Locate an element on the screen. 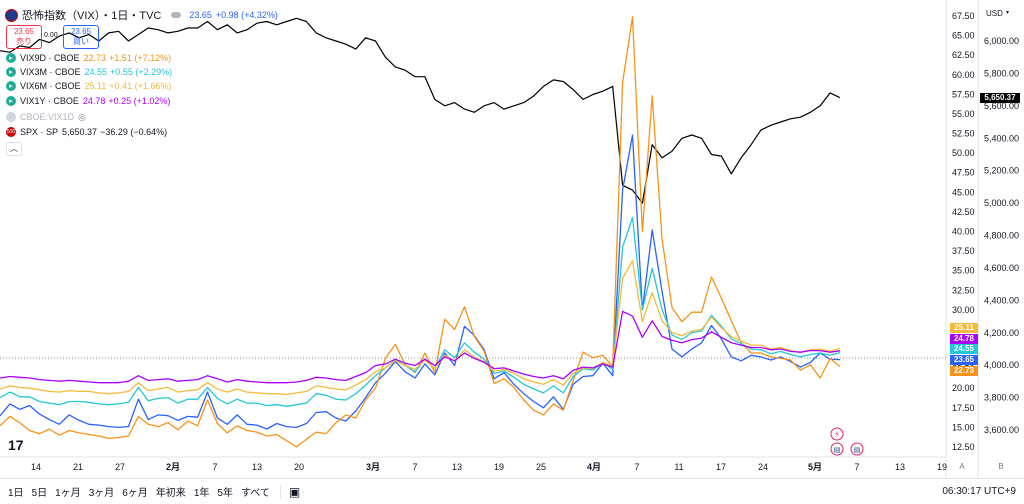  legend-spx: 500 SPX · SP 5,650.37 −36.29 (−0.64%) is located at coordinates (86, 132).